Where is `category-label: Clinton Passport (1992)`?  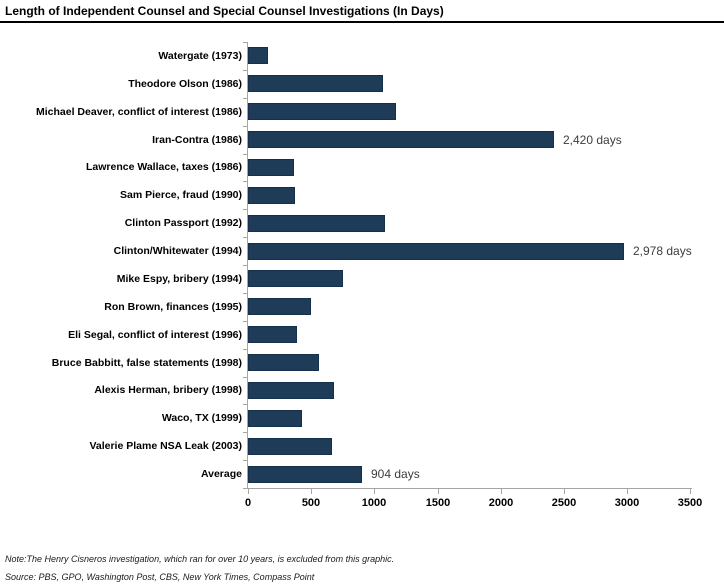 category-label: Clinton Passport (1992) is located at coordinates (183, 223).